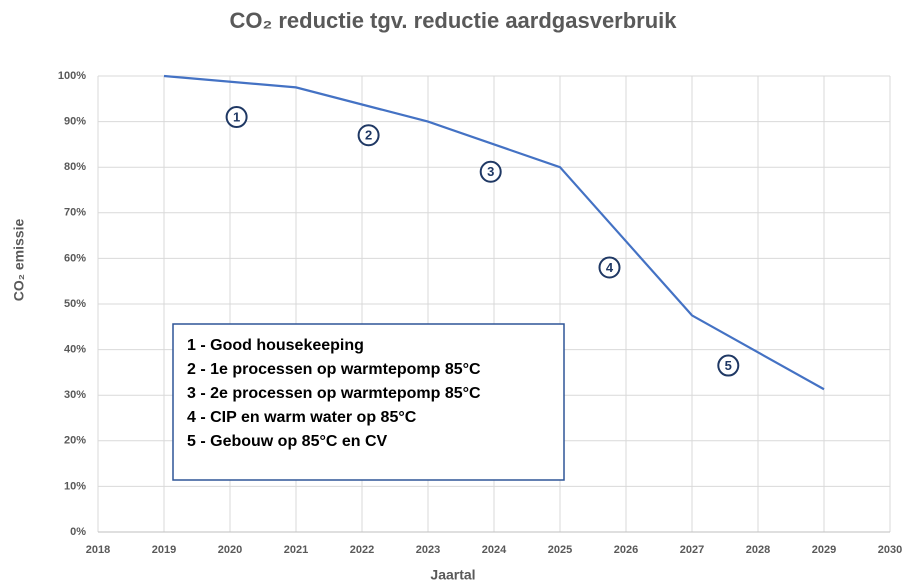  I want to click on y-tick-label: 50%, so click(75, 304).